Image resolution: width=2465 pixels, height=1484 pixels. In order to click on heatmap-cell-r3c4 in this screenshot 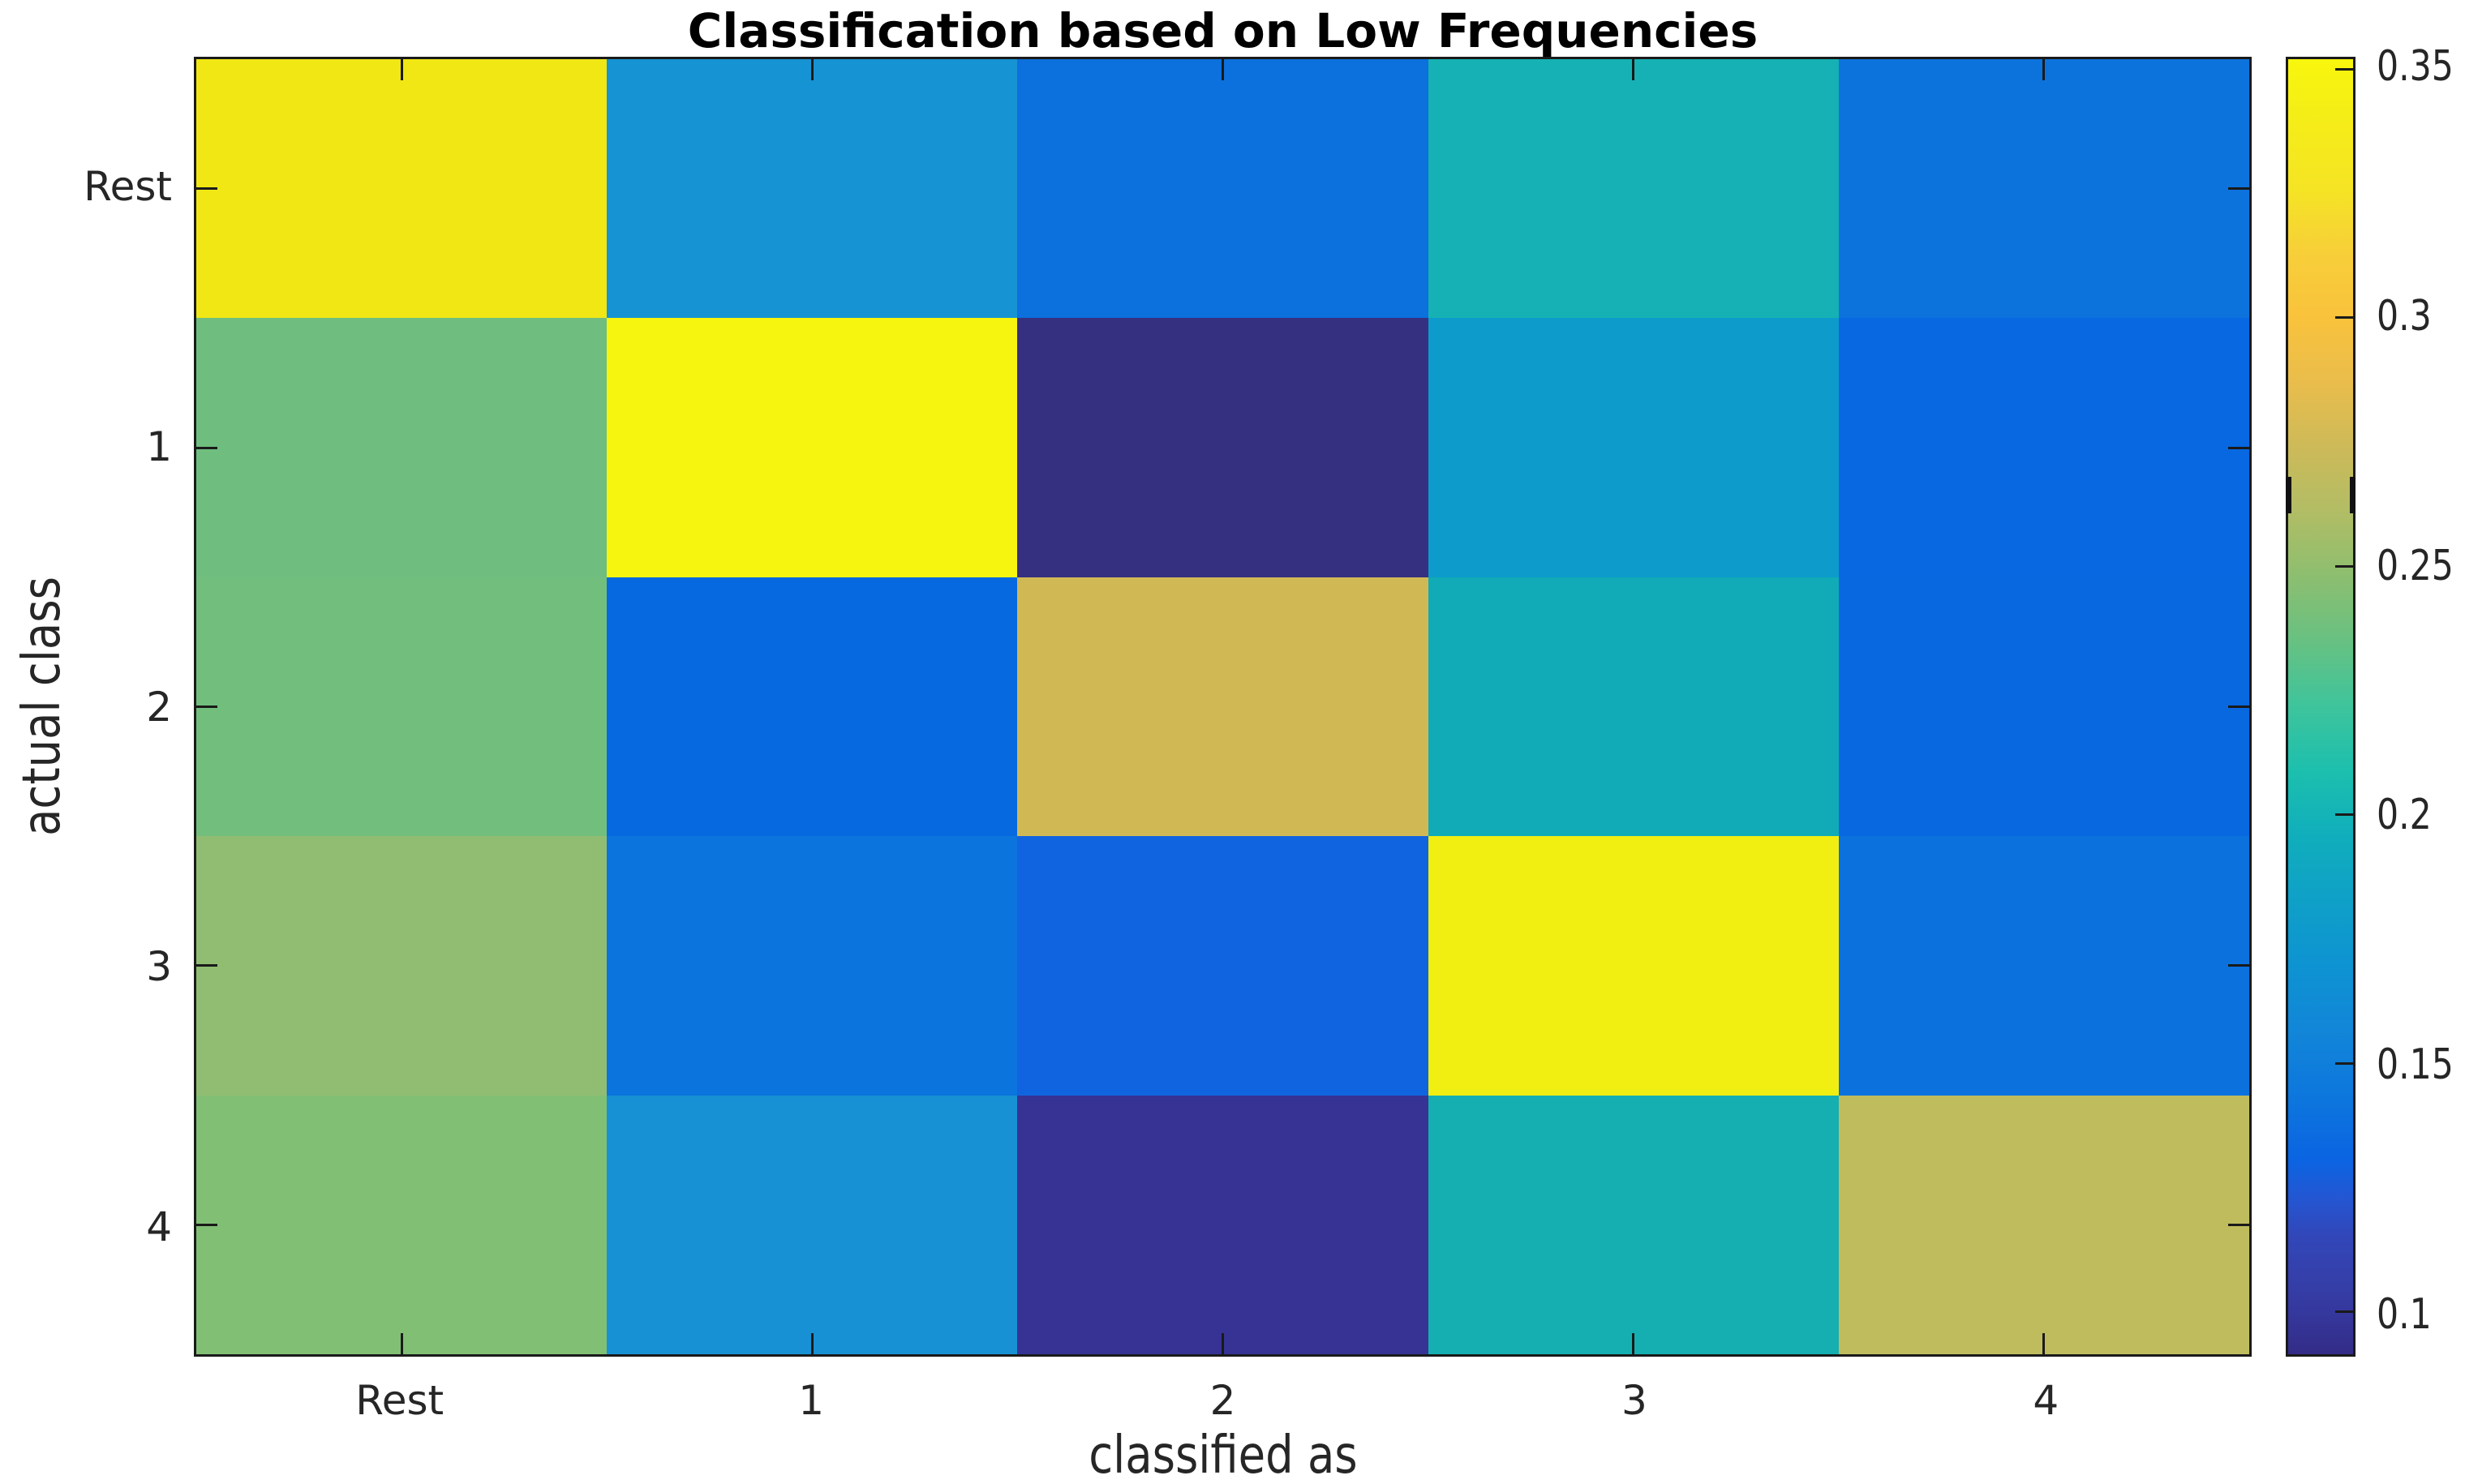, I will do `click(2043, 966)`.